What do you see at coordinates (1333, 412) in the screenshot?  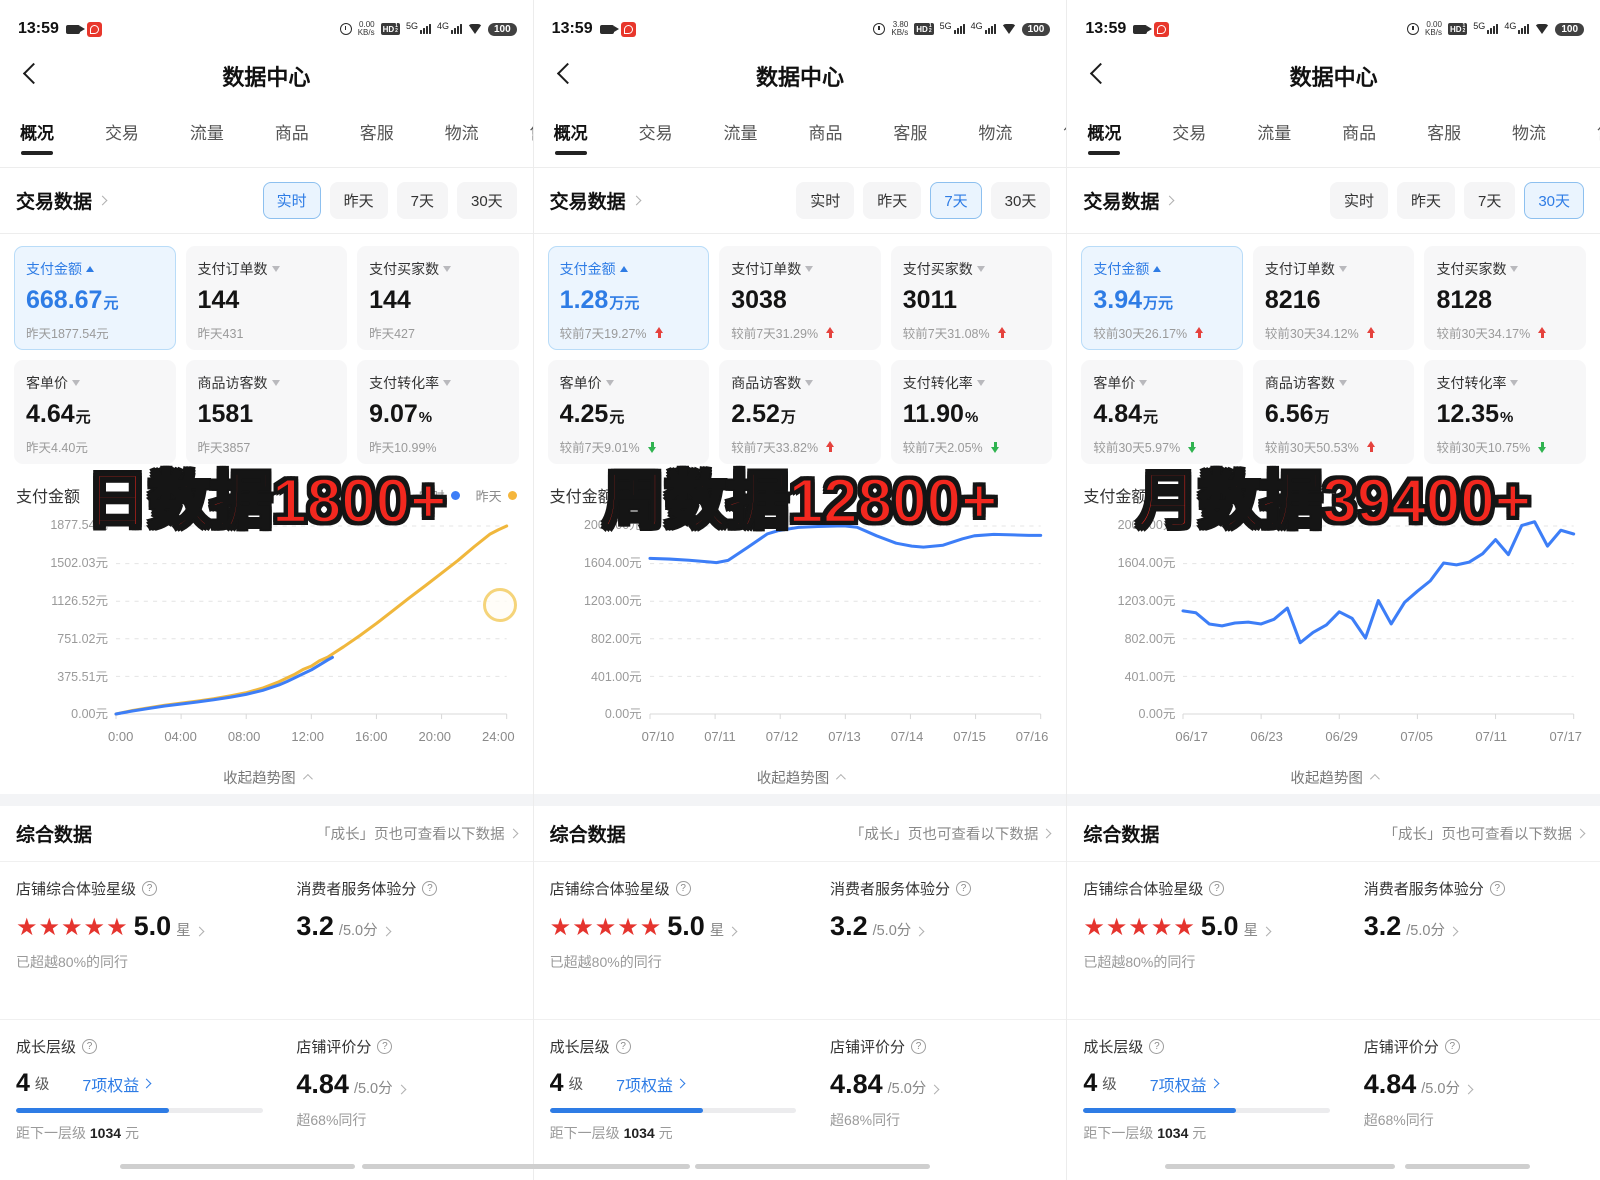 I see `card-product-visitors: 商品访客数 6.56万 较前30天50.53%` at bounding box center [1333, 412].